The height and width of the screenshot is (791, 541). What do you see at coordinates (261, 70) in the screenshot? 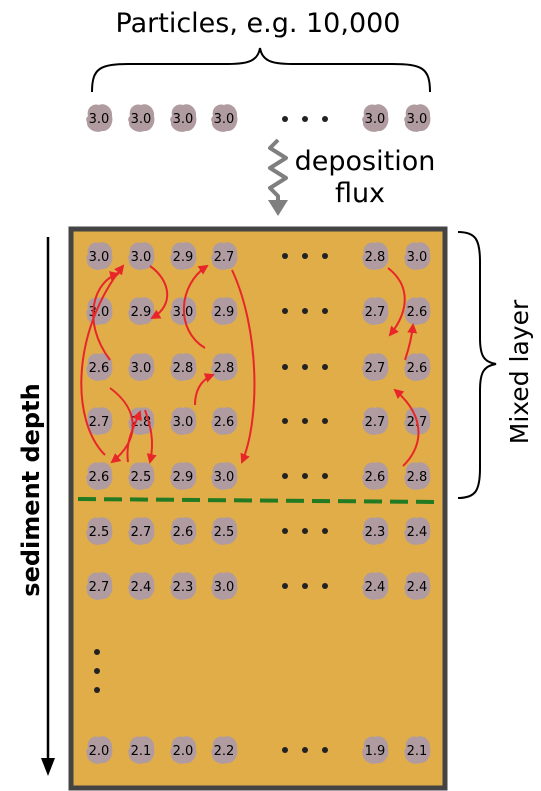
I see `particles-brace` at bounding box center [261, 70].